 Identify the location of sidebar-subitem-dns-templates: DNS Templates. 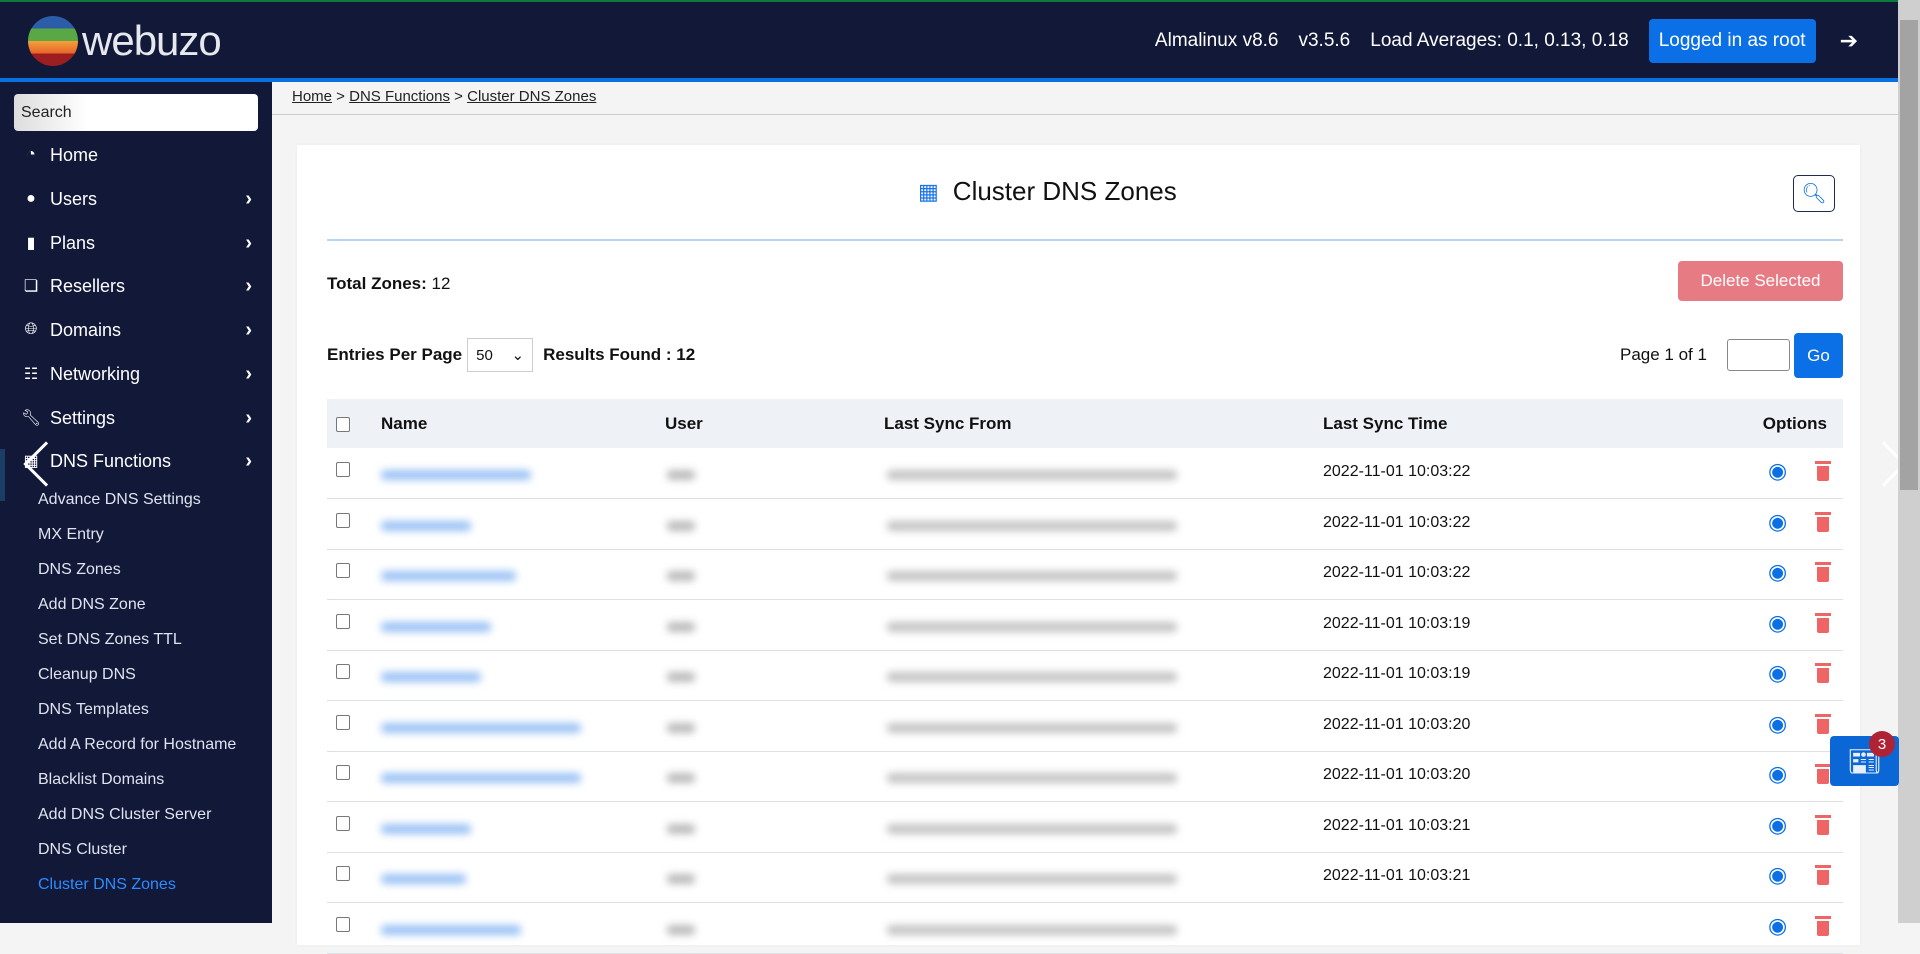
(93, 709).